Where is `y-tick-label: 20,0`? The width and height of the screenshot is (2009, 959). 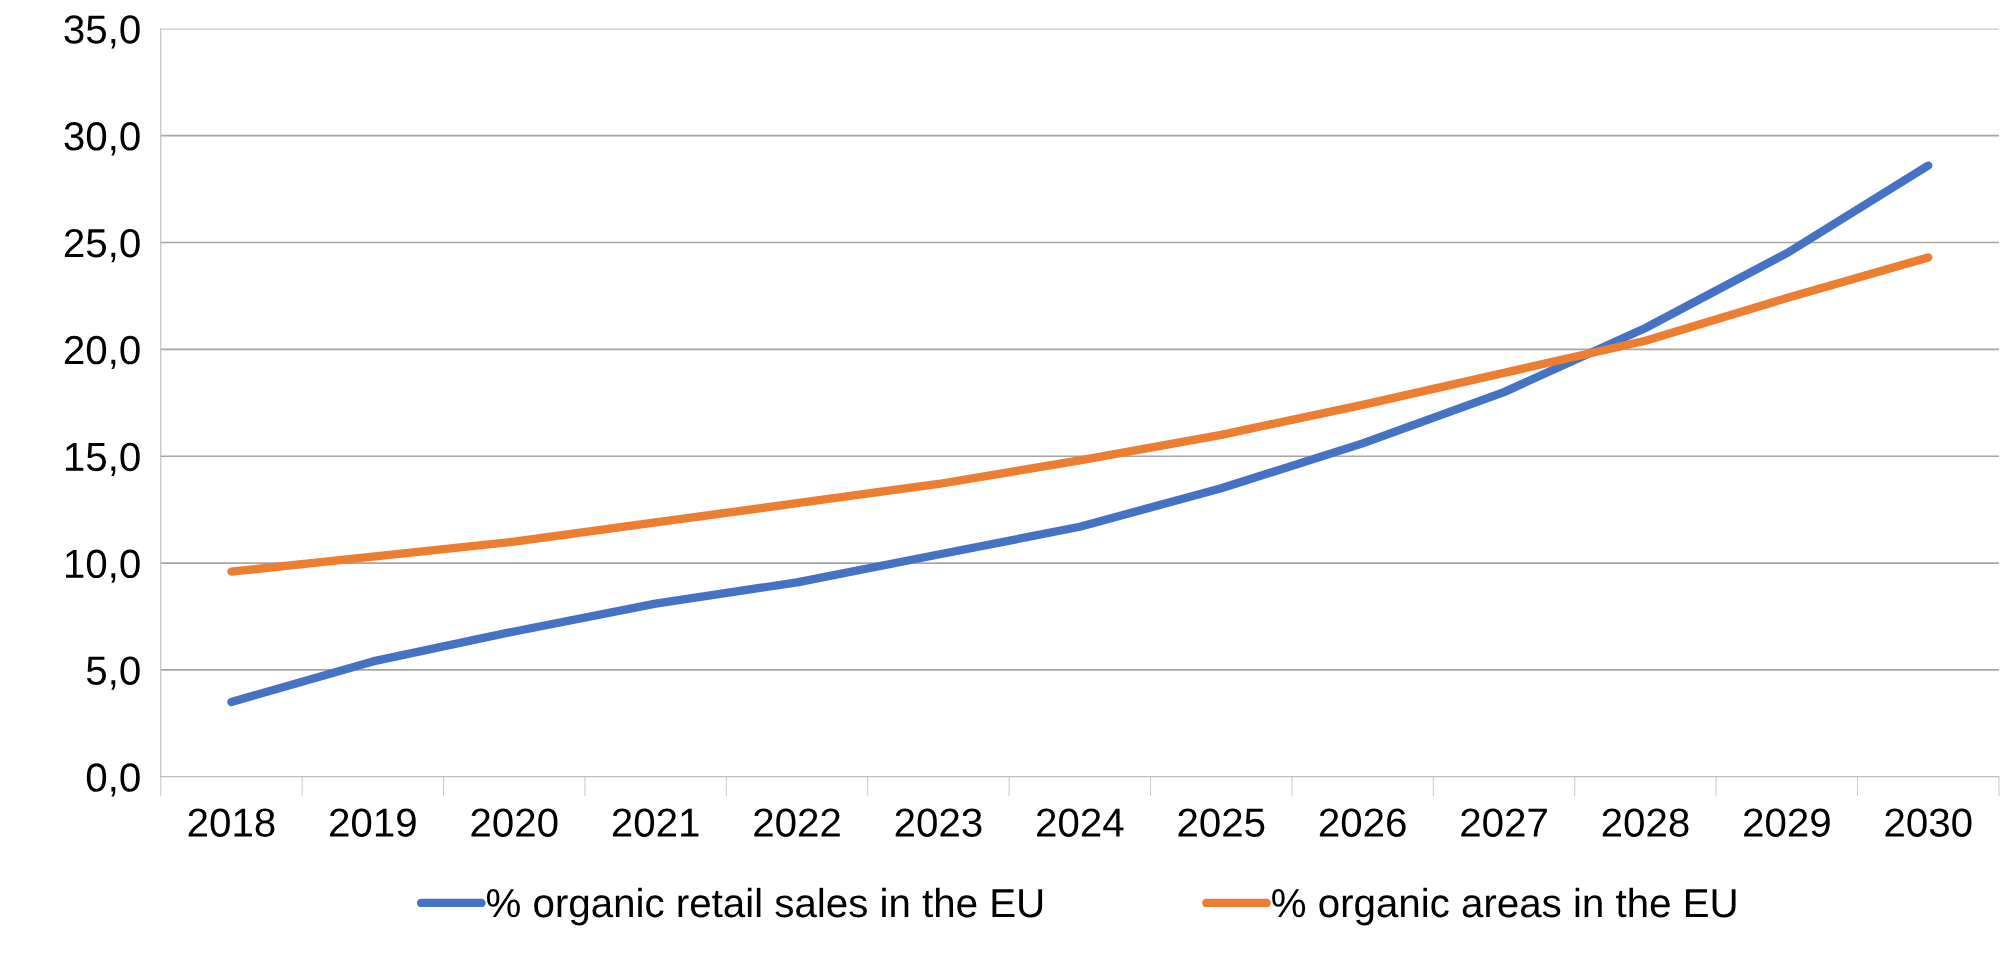
y-tick-label: 20,0 is located at coordinates (102, 352).